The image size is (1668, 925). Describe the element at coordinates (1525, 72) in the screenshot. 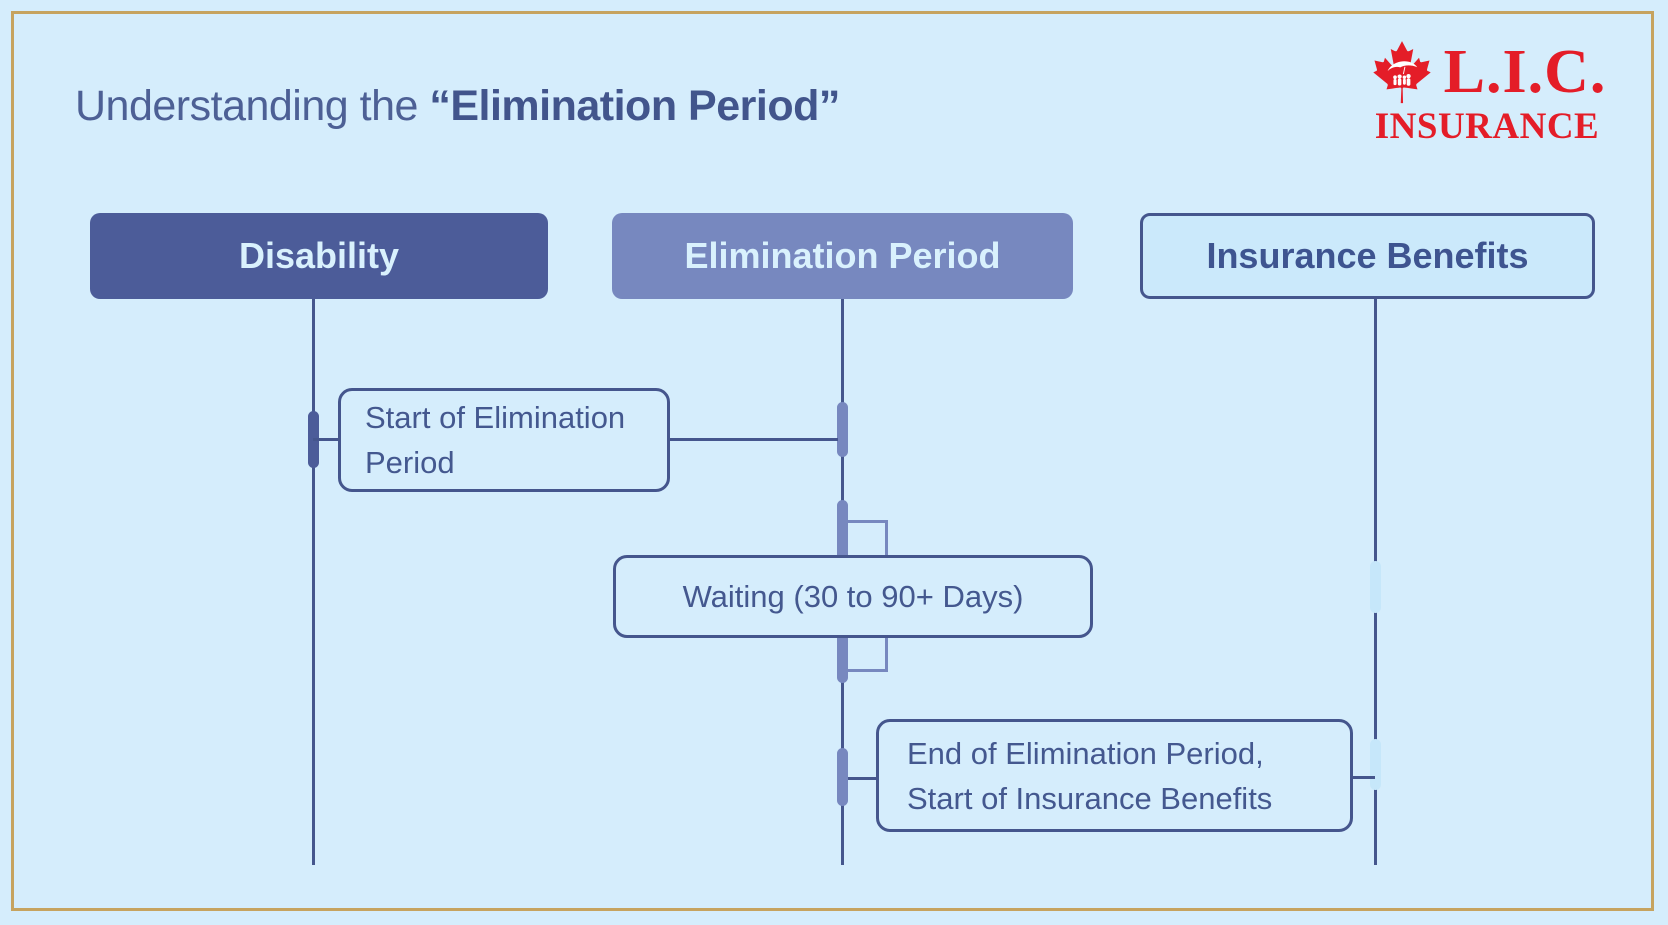

I see `logo-acronym: L.I.C.` at that location.